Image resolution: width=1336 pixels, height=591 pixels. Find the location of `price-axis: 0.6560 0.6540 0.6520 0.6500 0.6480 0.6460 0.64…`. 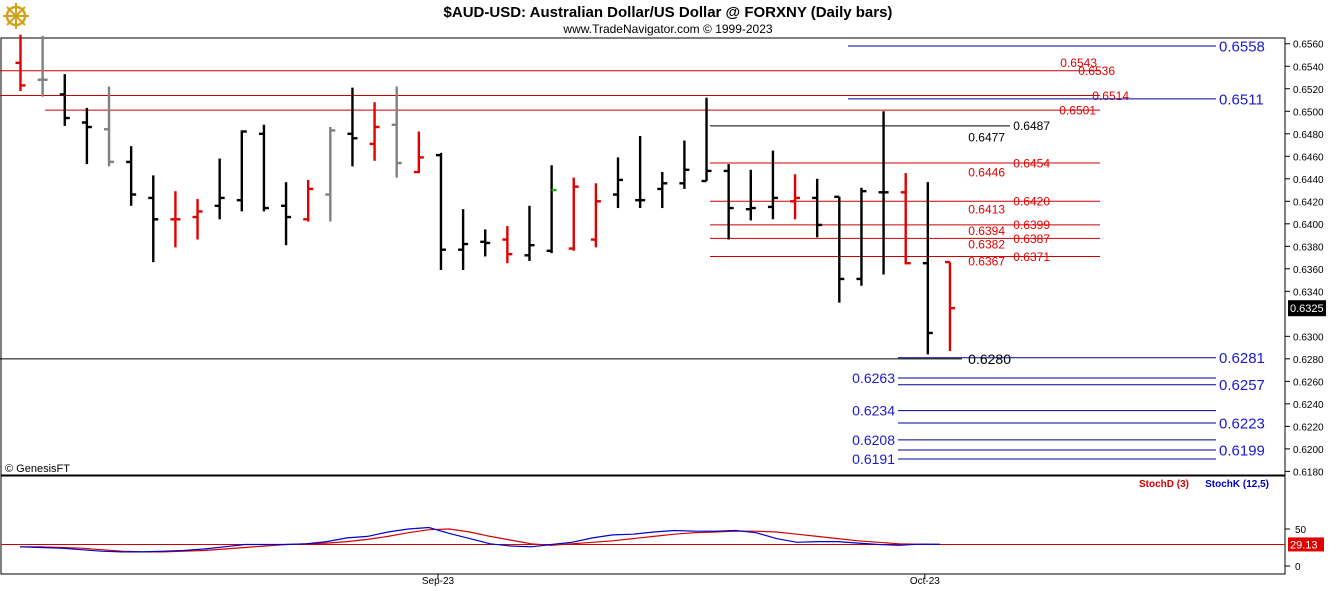

price-axis: 0.6560 0.6540 0.6520 0.6500 0.6480 0.6460 0.64… is located at coordinates (1305, 259).